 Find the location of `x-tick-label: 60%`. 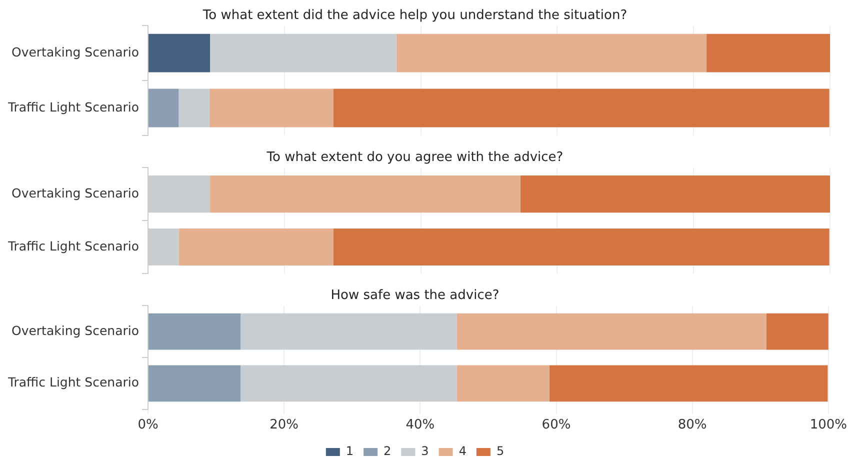

x-tick-label: 60% is located at coordinates (556, 425).